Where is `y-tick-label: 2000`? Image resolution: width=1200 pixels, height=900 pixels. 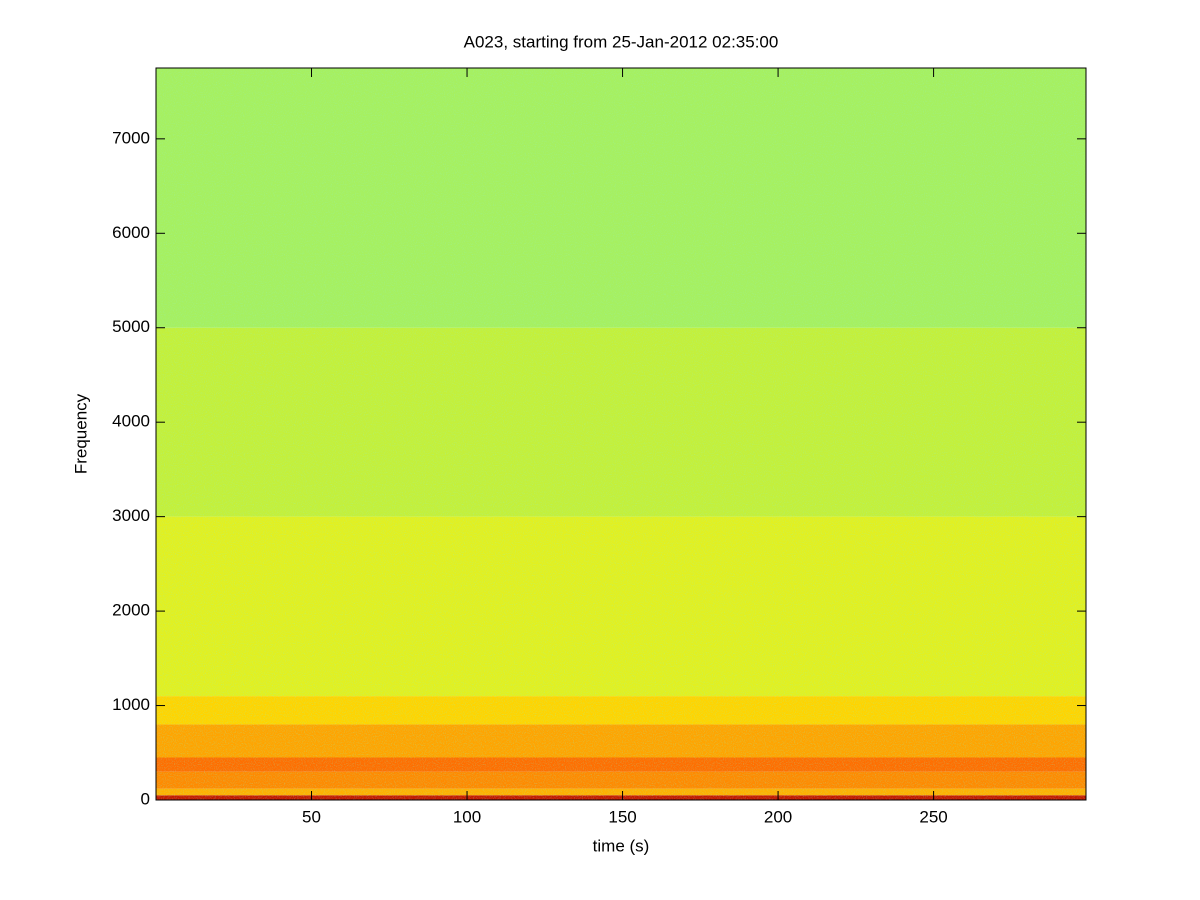
y-tick-label: 2000 is located at coordinates (131, 610).